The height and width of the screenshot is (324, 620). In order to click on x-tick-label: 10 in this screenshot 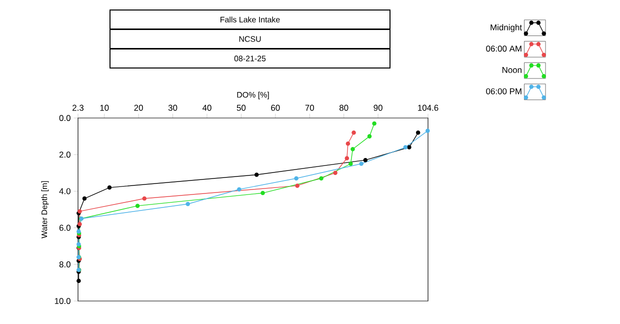, I will do `click(104, 107)`.